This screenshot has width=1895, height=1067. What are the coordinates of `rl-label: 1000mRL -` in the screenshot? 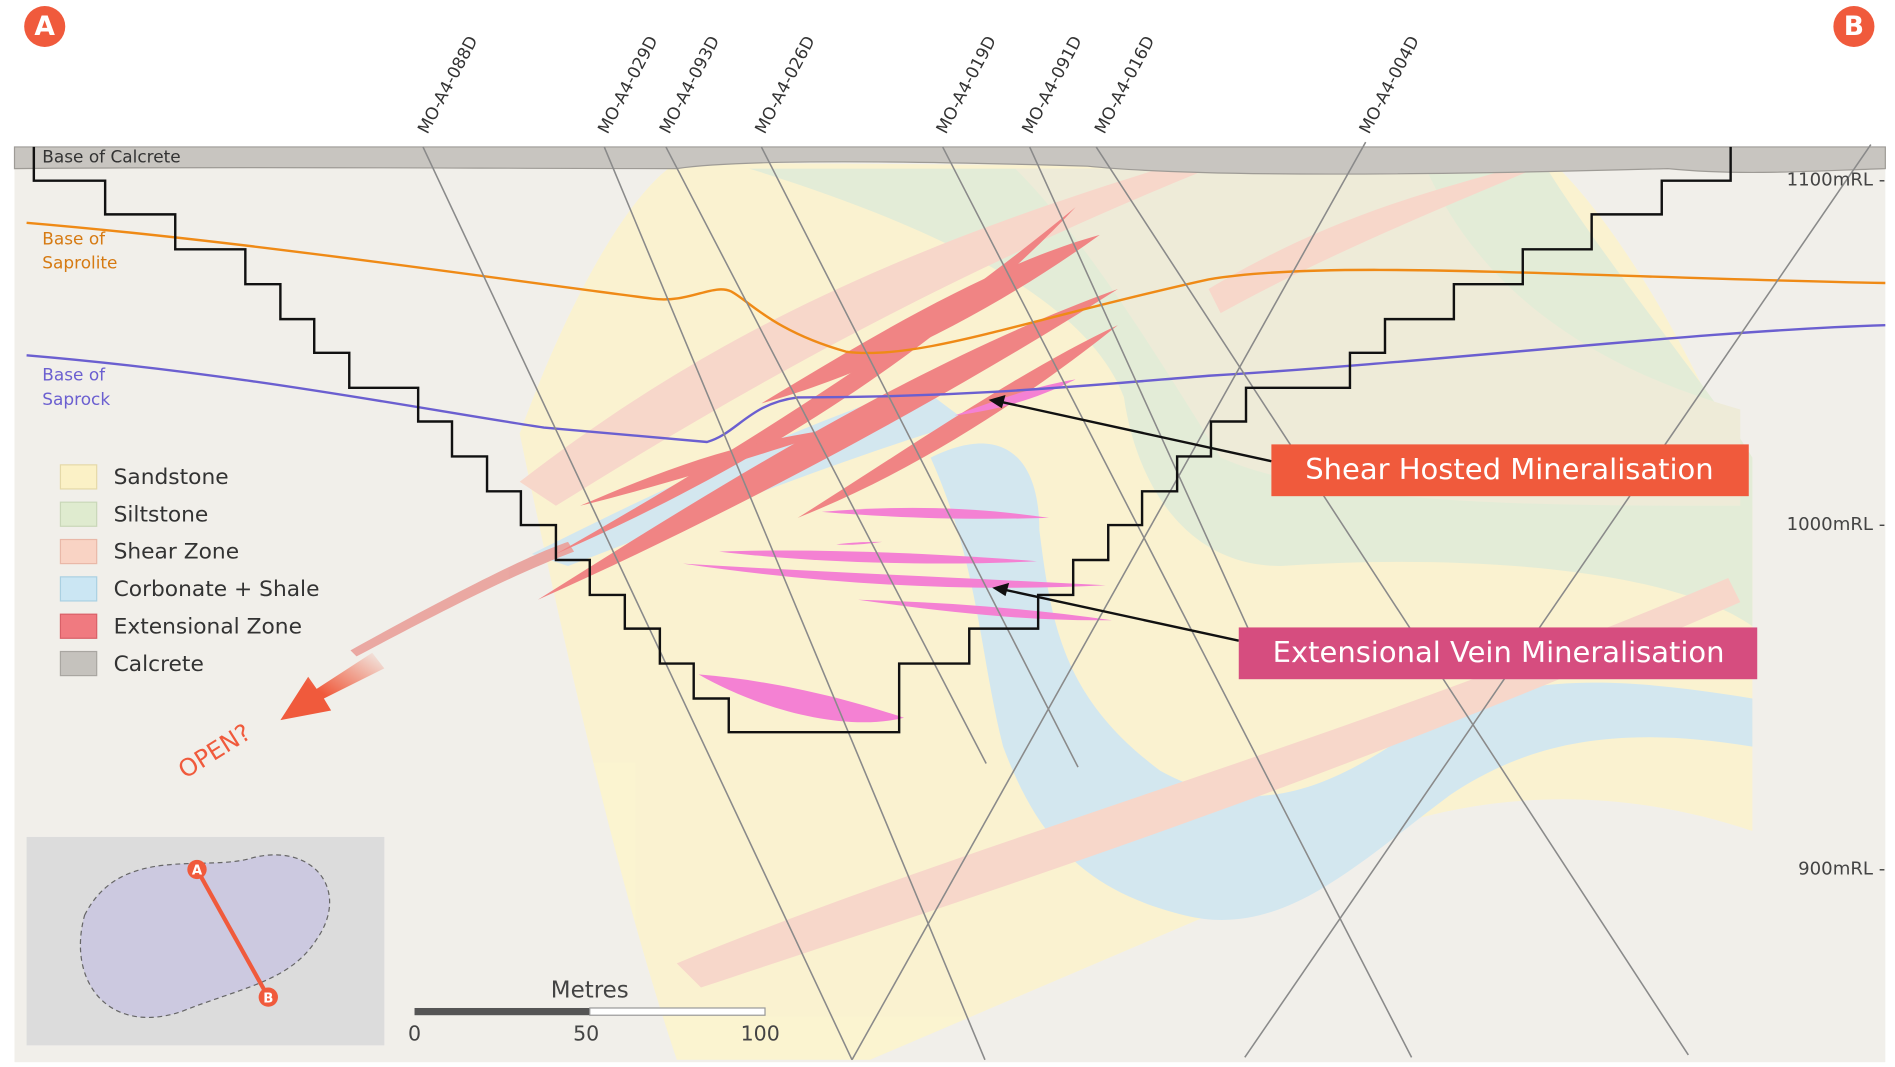 It's located at (1836, 524).